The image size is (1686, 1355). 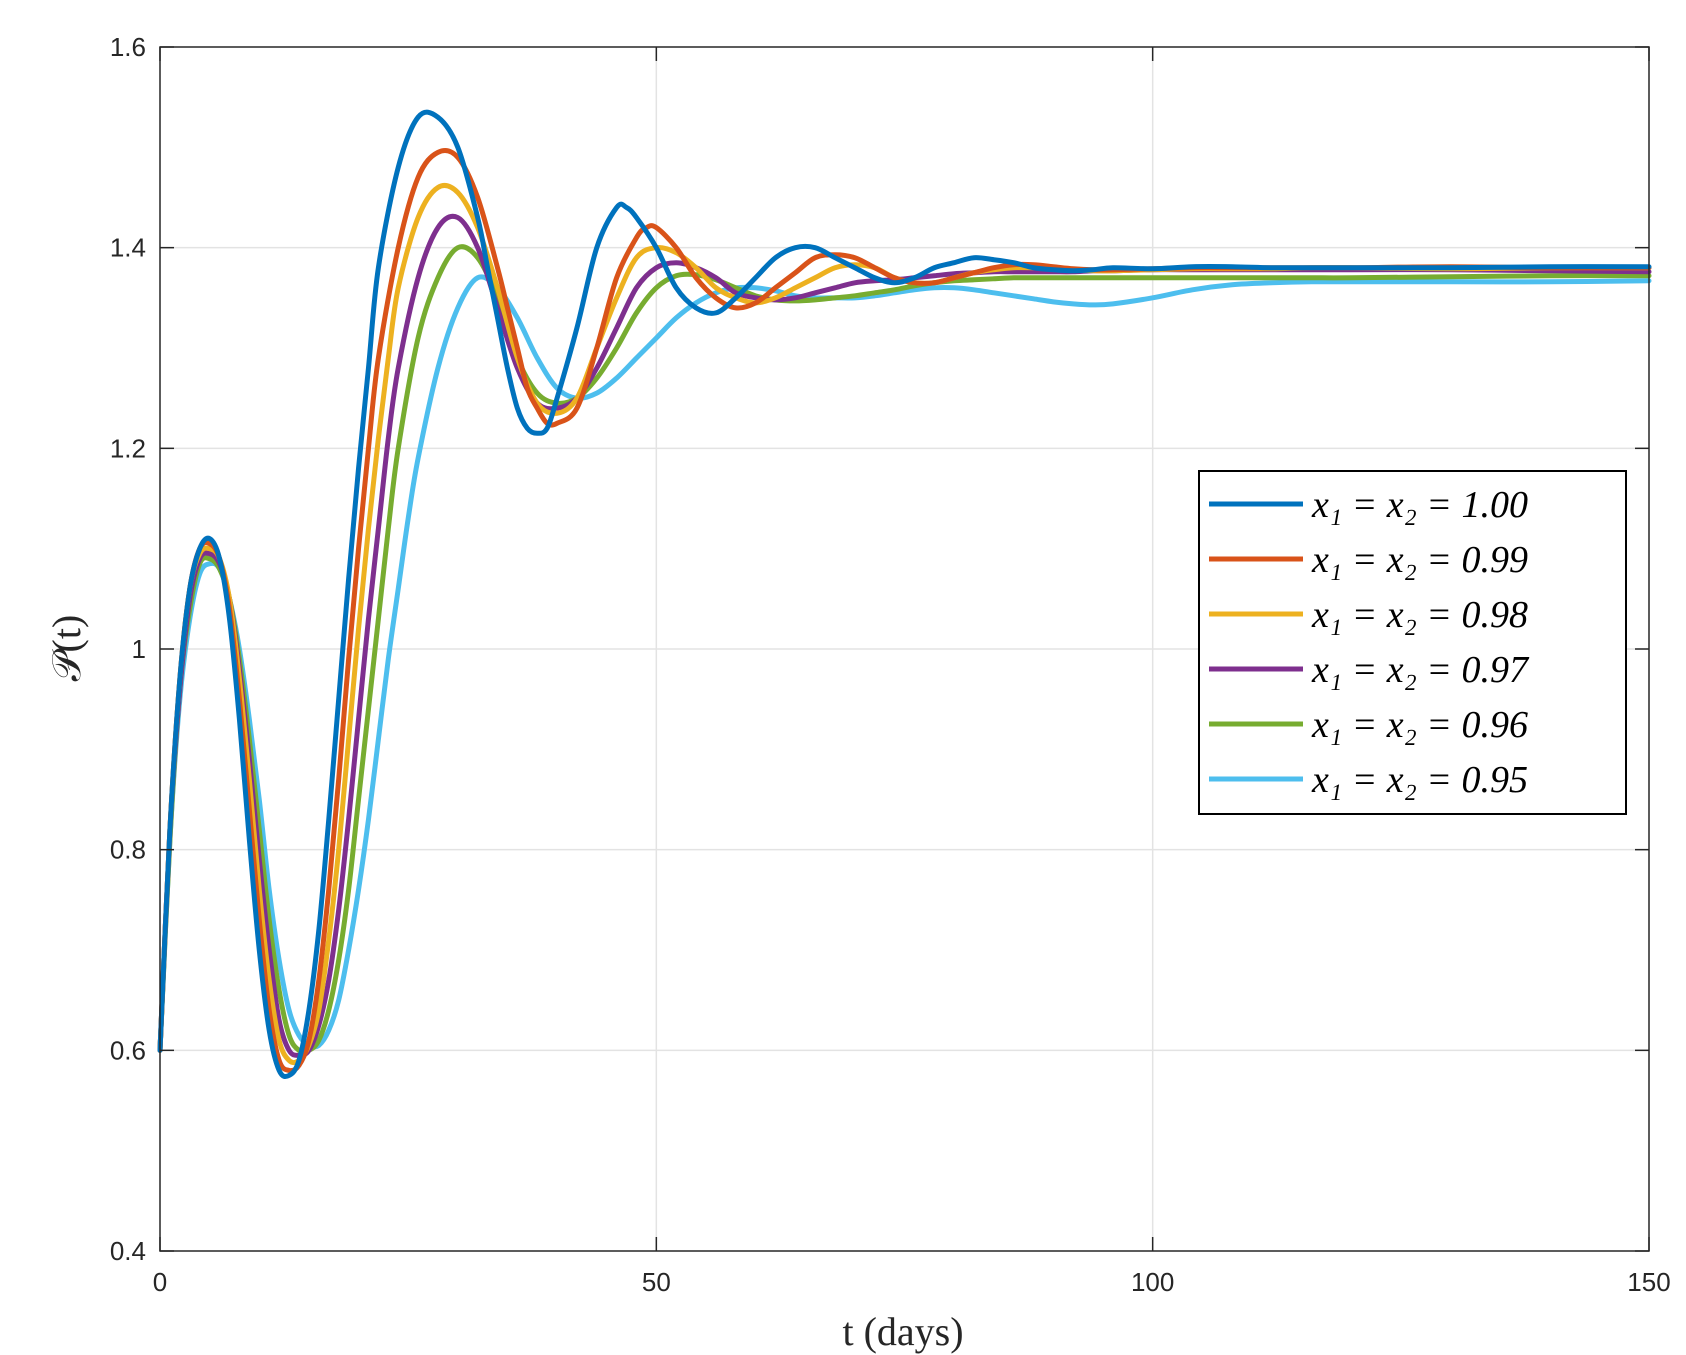 I want to click on legend-box, so click(x=1412, y=642).